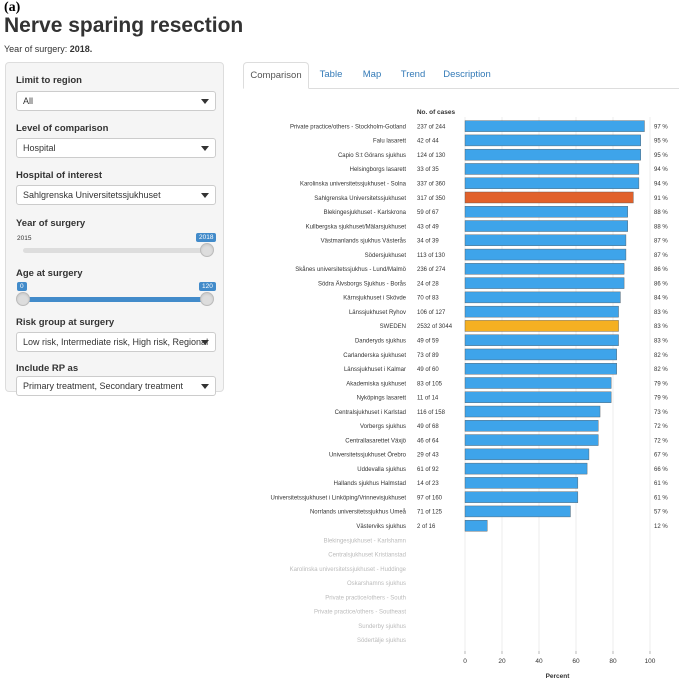 This screenshot has height=685, width=685. Describe the element at coordinates (661, 313) in the screenshot. I see `row-percent: 83 %` at that location.